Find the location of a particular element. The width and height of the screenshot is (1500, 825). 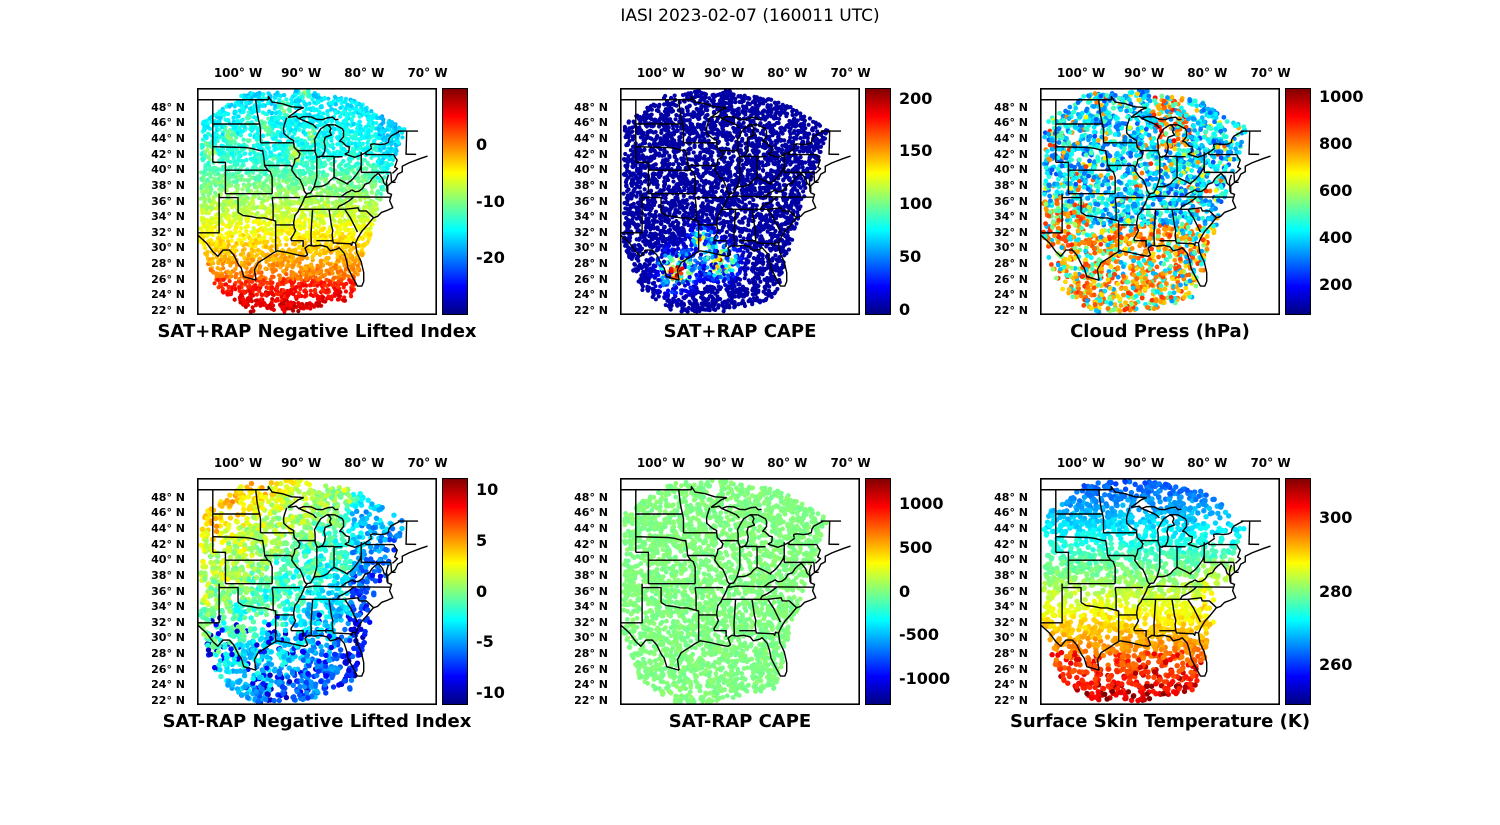

panel-title: Surface Skin Temperature (K) is located at coordinates (1160, 721).